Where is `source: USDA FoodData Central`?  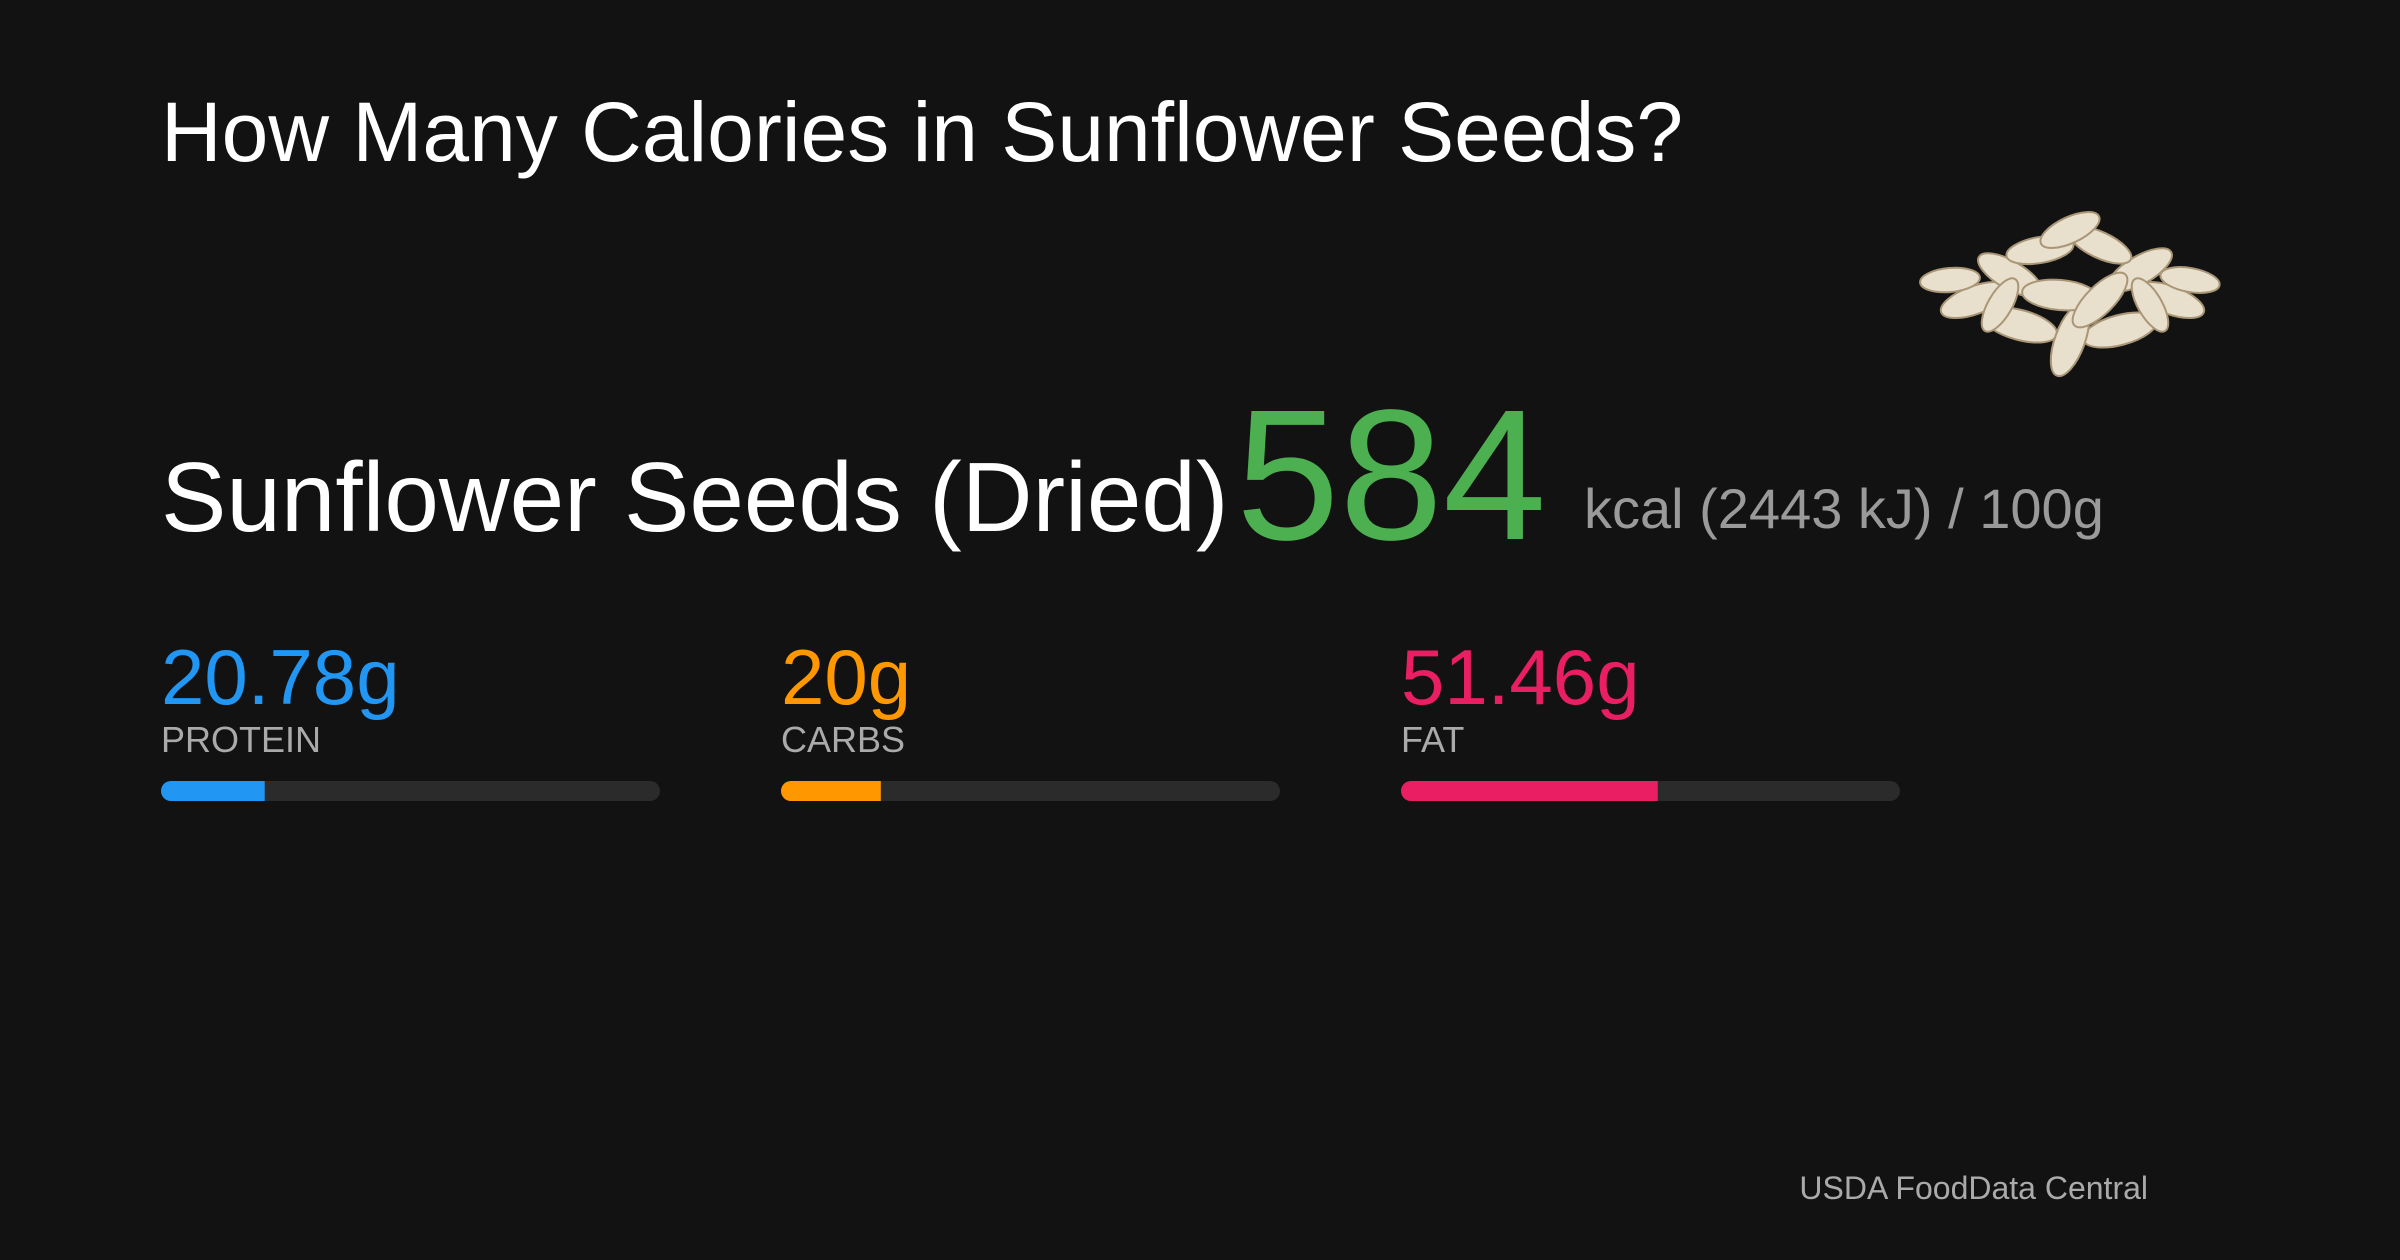
source: USDA FoodData Central is located at coordinates (1973, 1188).